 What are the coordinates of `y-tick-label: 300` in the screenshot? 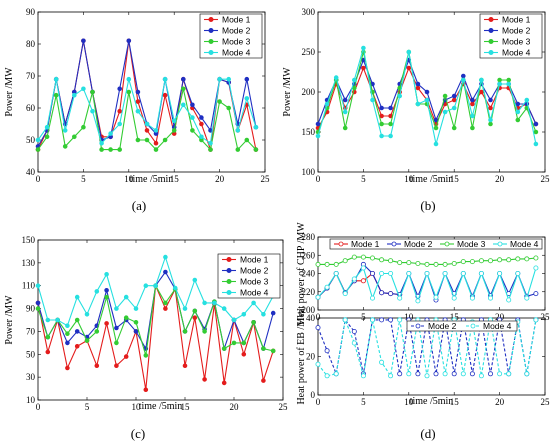 It's located at (309, 12).